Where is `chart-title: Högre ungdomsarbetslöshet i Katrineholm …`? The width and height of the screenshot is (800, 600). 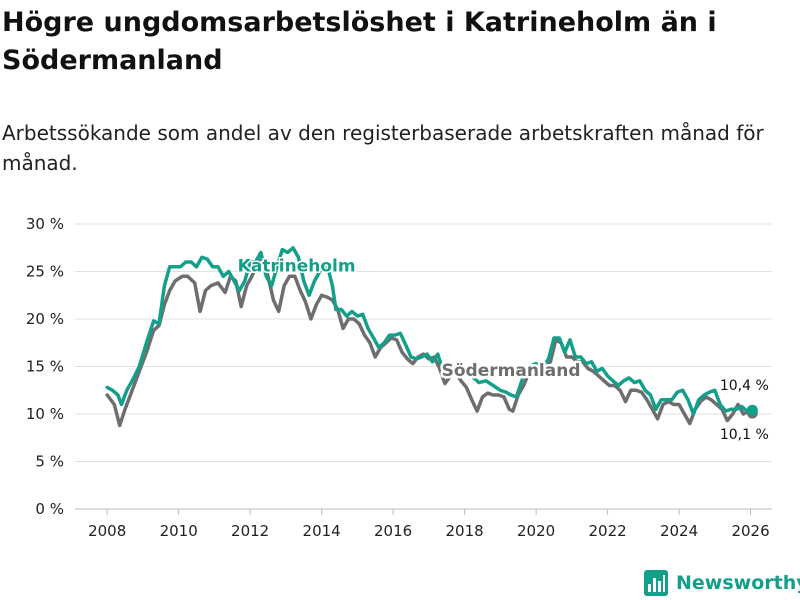 chart-title: Högre ungdomsarbetslöshet i Katrineholm … is located at coordinates (359, 41).